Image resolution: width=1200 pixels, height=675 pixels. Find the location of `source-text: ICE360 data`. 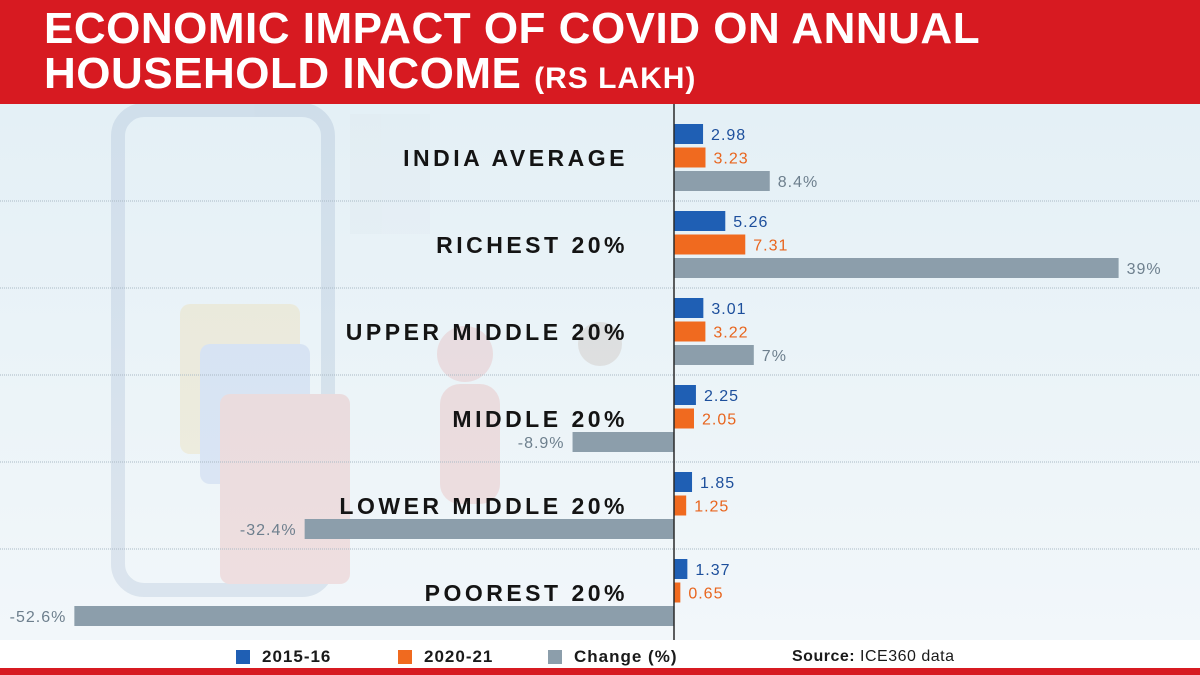

source-text: ICE360 data is located at coordinates (907, 656).